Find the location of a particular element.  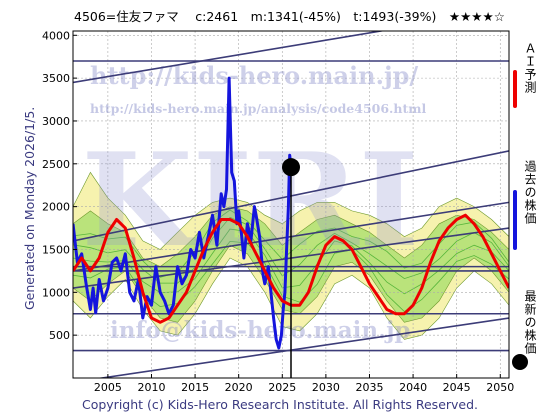

legend-latest-price-label: 最新の株価 is located at coordinates (530, 322).